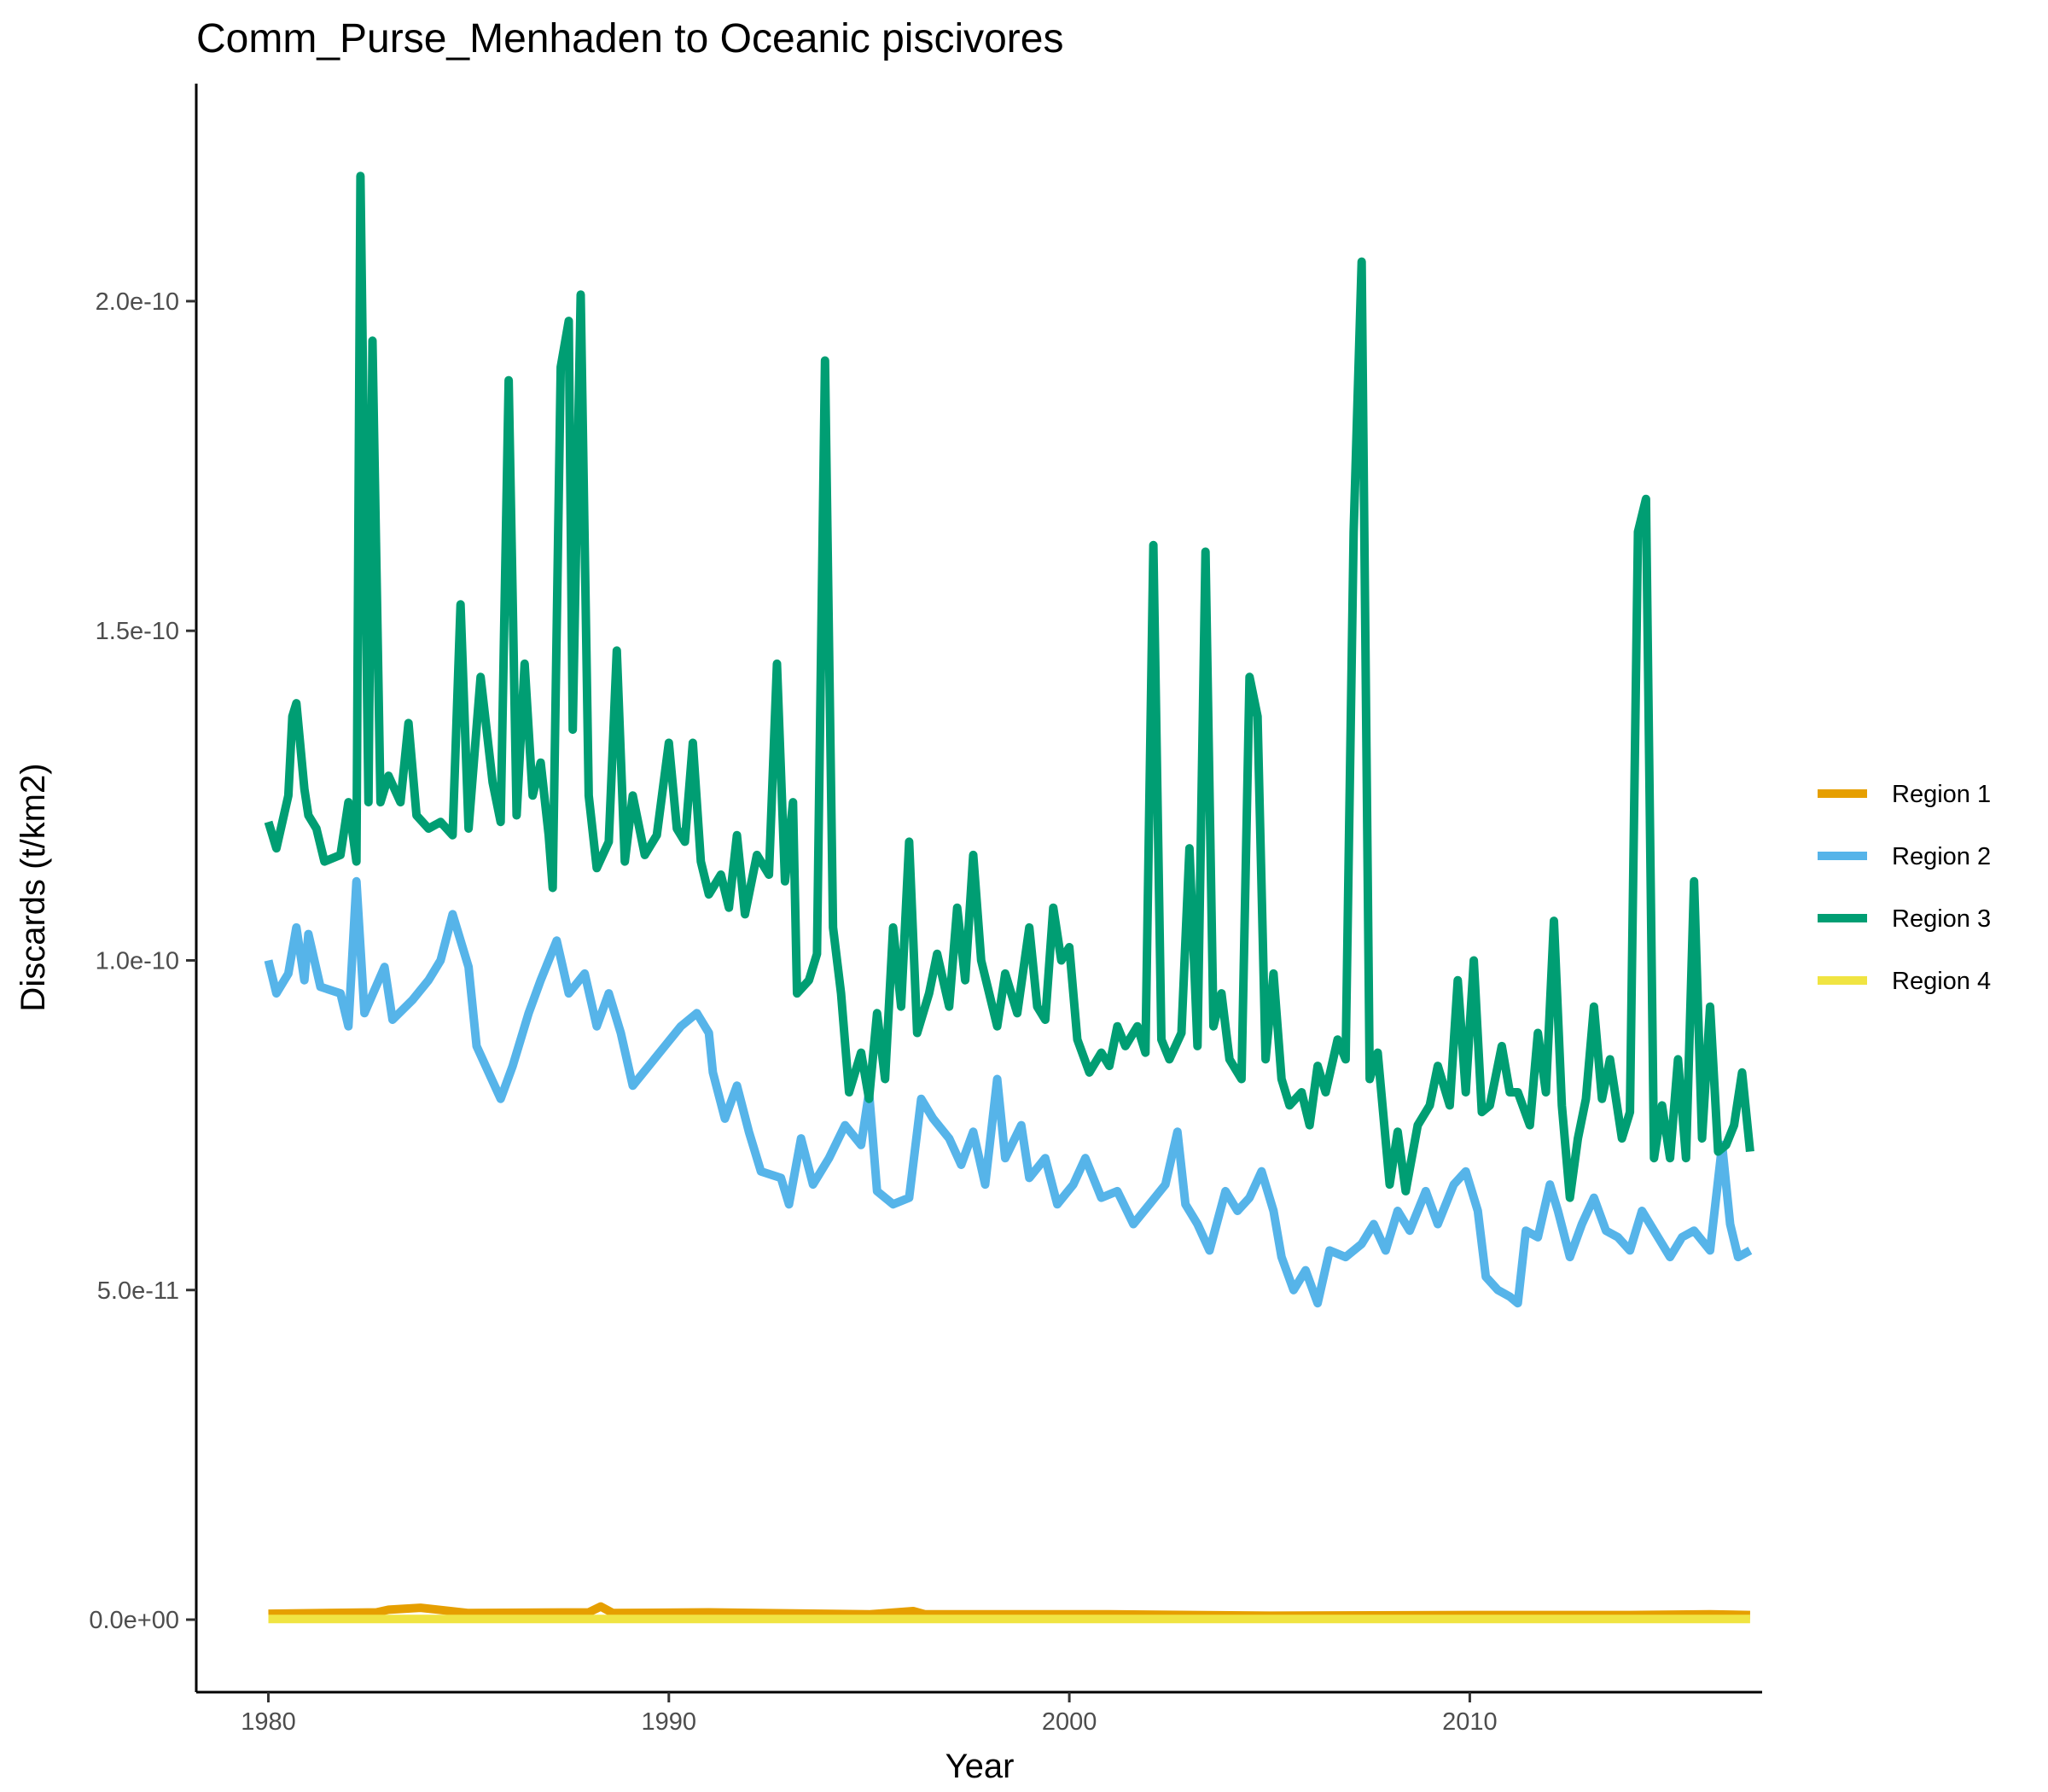  I want to click on y-tick-label: 1.0e-10, so click(137, 961).